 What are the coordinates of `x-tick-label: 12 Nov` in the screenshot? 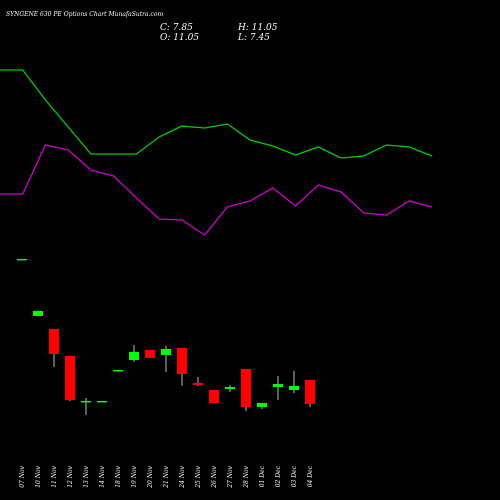 It's located at (70, 476).